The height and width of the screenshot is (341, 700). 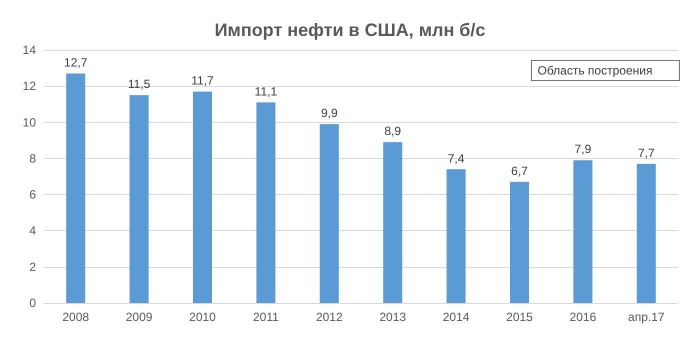 I want to click on y-tick-label: 12, so click(x=29, y=86).